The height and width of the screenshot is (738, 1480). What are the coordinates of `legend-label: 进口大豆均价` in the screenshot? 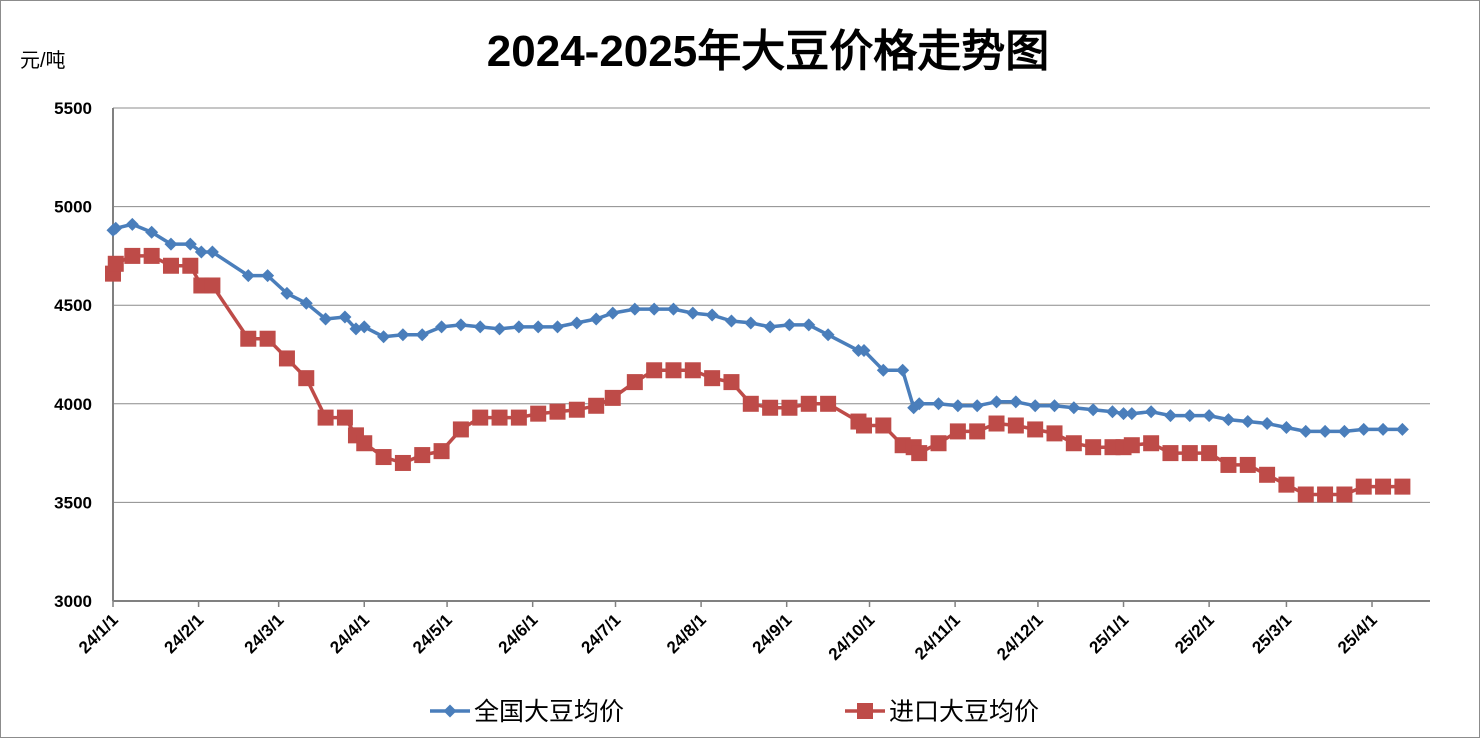 It's located at (964, 712).